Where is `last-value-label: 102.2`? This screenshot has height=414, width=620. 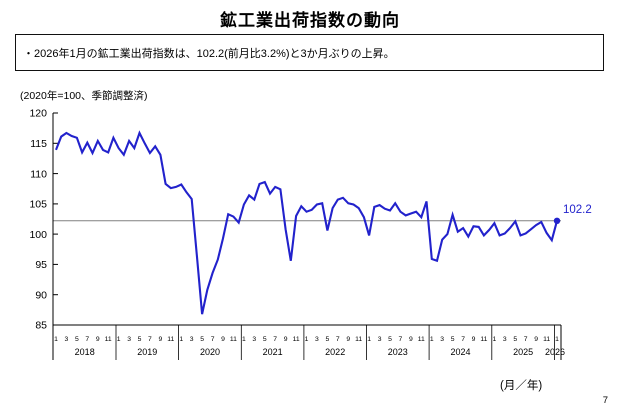 last-value-label: 102.2 is located at coordinates (577, 210).